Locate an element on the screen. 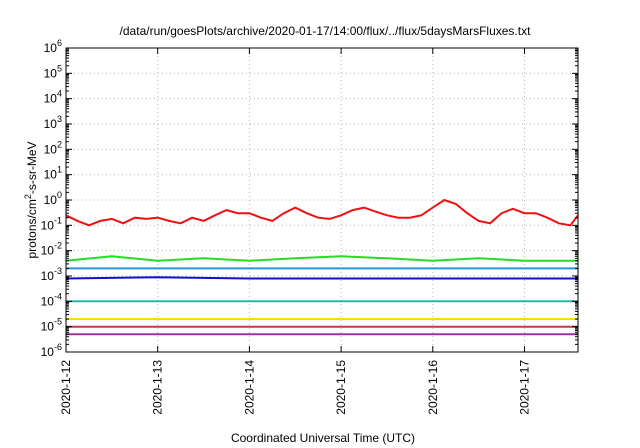 Image resolution: width=640 pixels, height=448 pixels. y-tick-label: 10⁻² is located at coordinates (51, 249).